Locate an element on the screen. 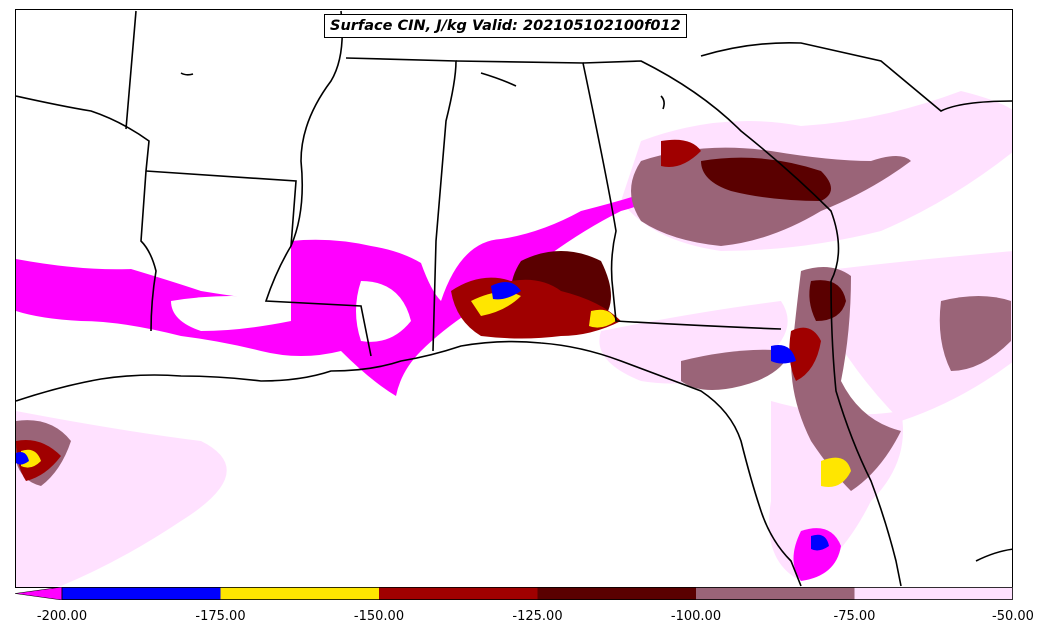 The width and height of the screenshot is (1044, 633). colorbar-tick-label: -50.00 is located at coordinates (1013, 616).